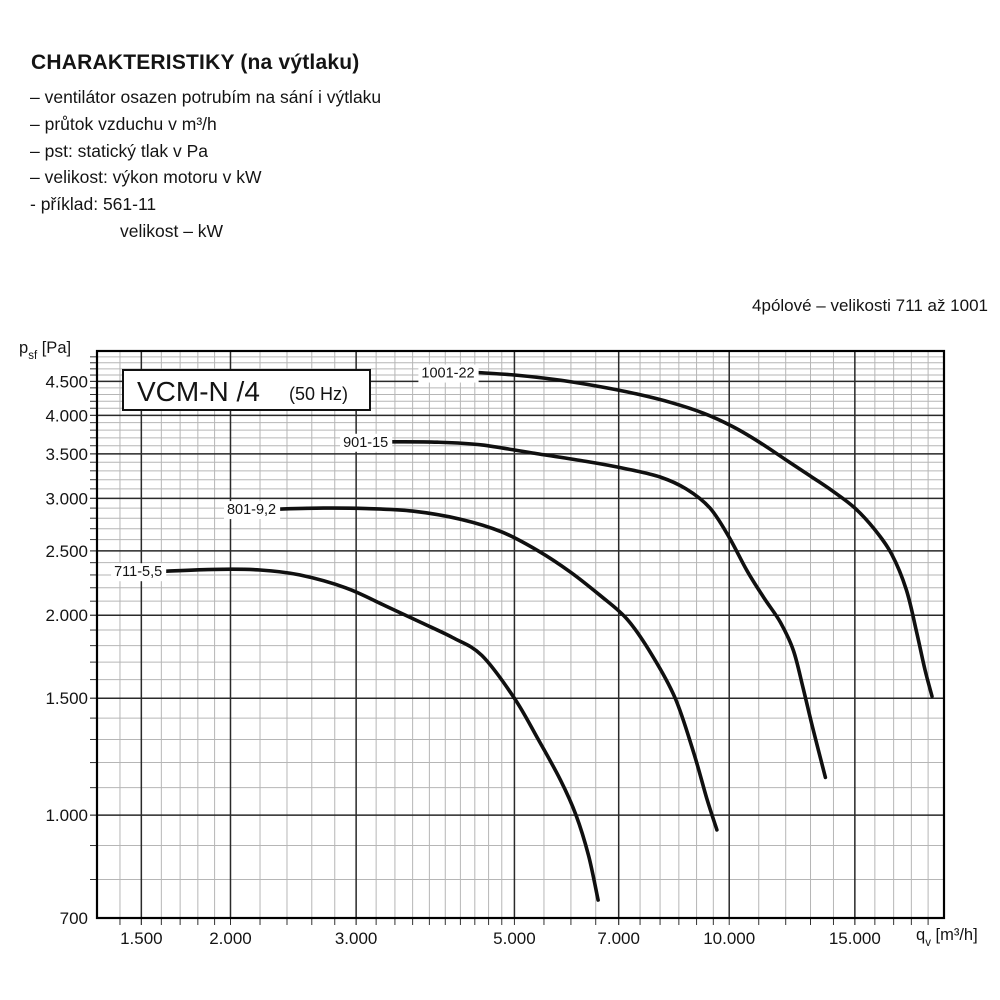  Describe the element at coordinates (66, 551) in the screenshot. I see `svg-text: 2.500` at that location.